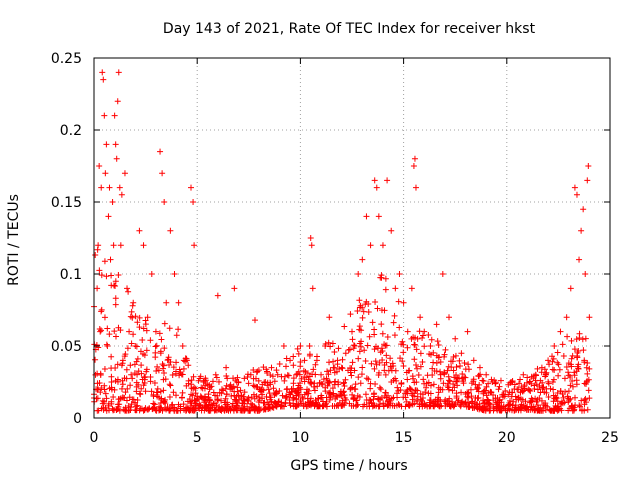  Describe the element at coordinates (77, 419) in the screenshot. I see `y-tick-label: 0` at that location.